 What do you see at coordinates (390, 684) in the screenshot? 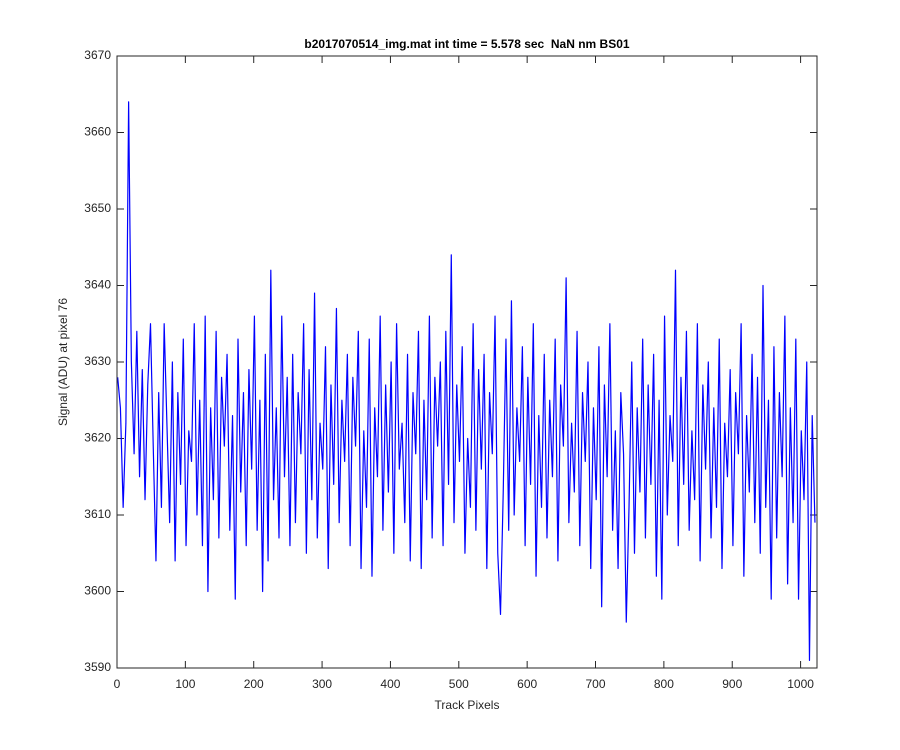
I see `x-tick-label: 400` at bounding box center [390, 684].